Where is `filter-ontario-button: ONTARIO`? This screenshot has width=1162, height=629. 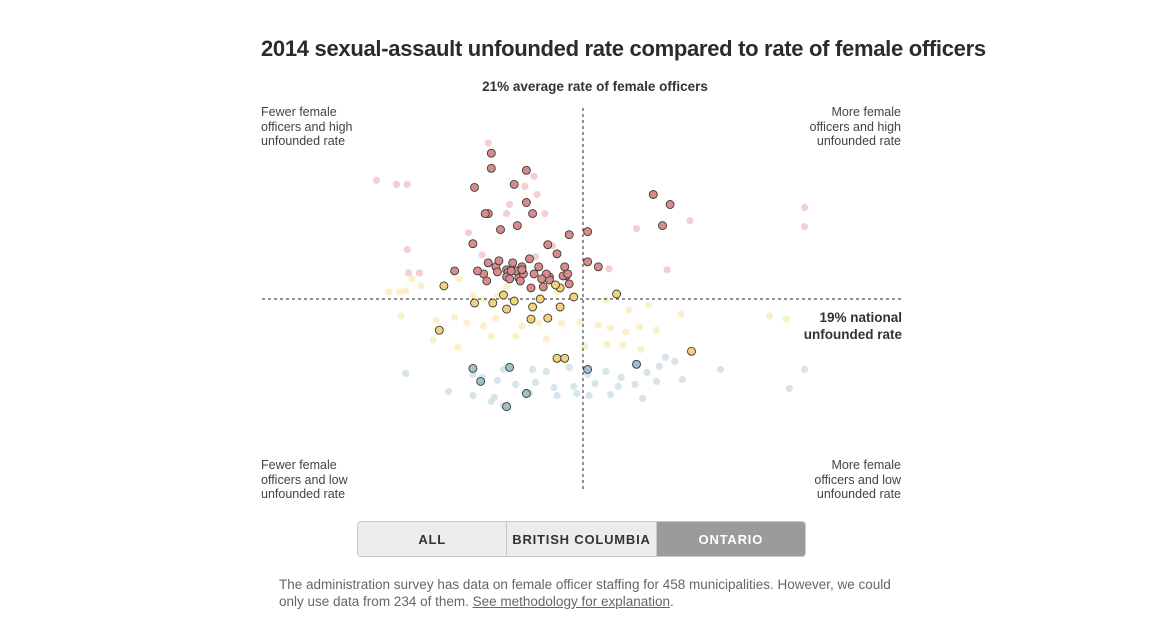 filter-ontario-button: ONTARIO is located at coordinates (730, 539).